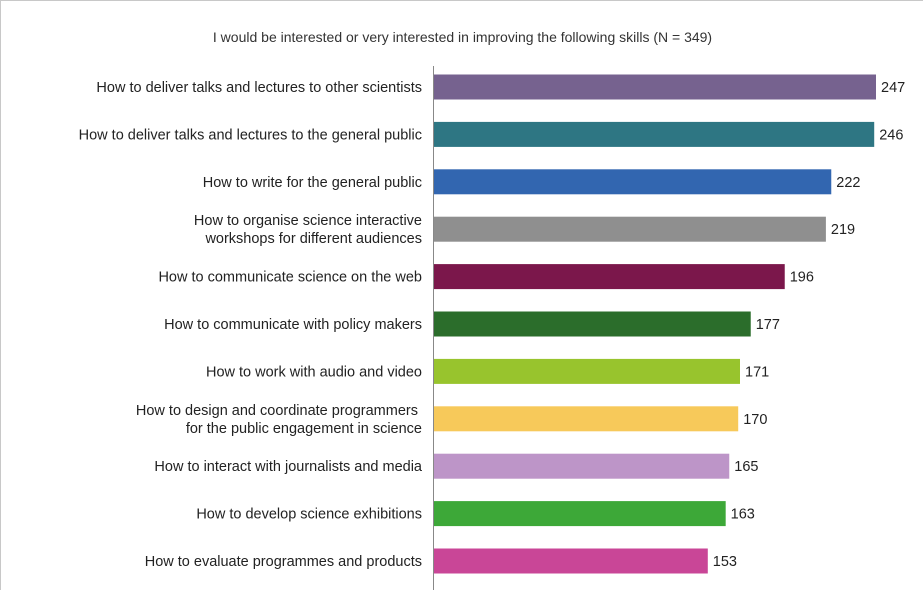  Describe the element at coordinates (743, 515) in the screenshot. I see `data-label: 163` at that location.